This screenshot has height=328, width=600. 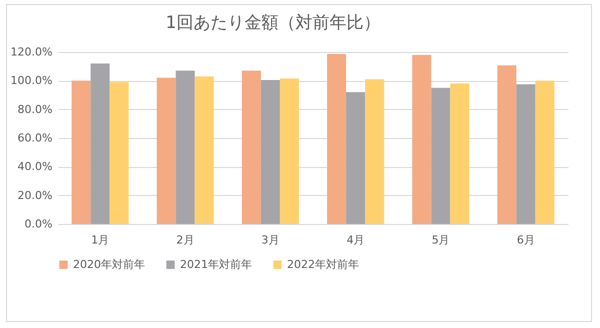 I want to click on y-tick-label: 0.0%, so click(x=38, y=224).